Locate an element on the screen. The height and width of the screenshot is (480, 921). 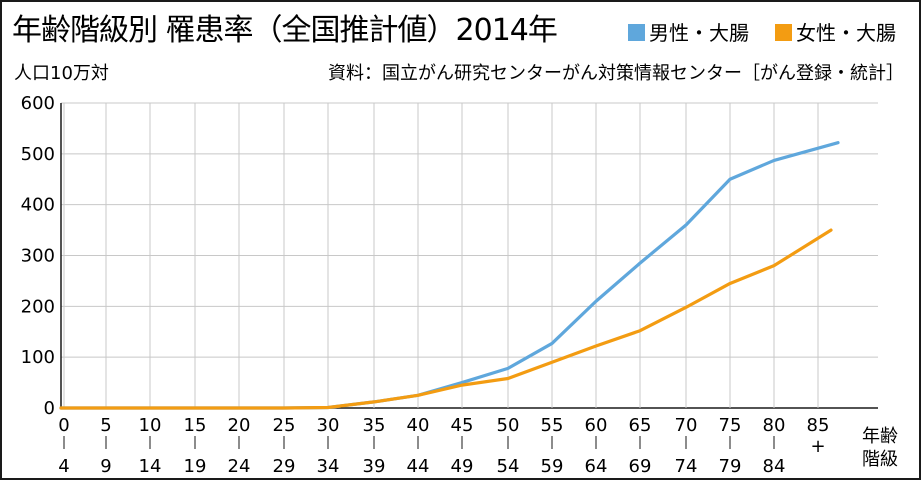
x-tick-label-end: 69 is located at coordinates (640, 466).